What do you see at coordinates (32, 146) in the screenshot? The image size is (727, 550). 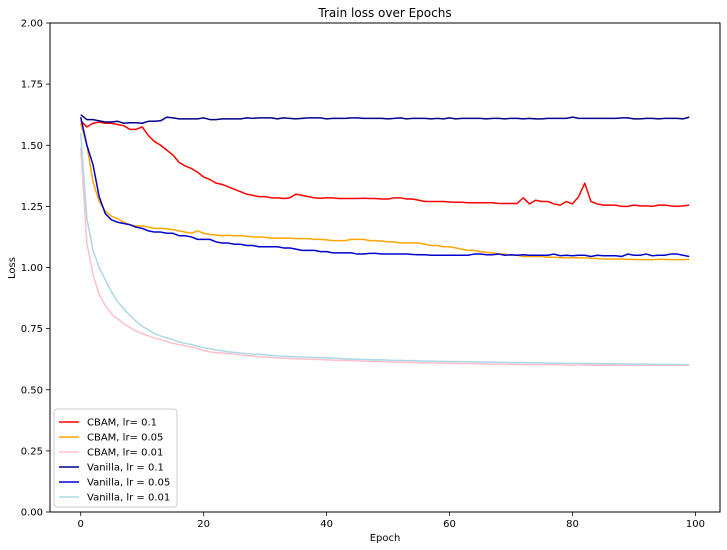 I see `y-tick-label: 1.50` at bounding box center [32, 146].